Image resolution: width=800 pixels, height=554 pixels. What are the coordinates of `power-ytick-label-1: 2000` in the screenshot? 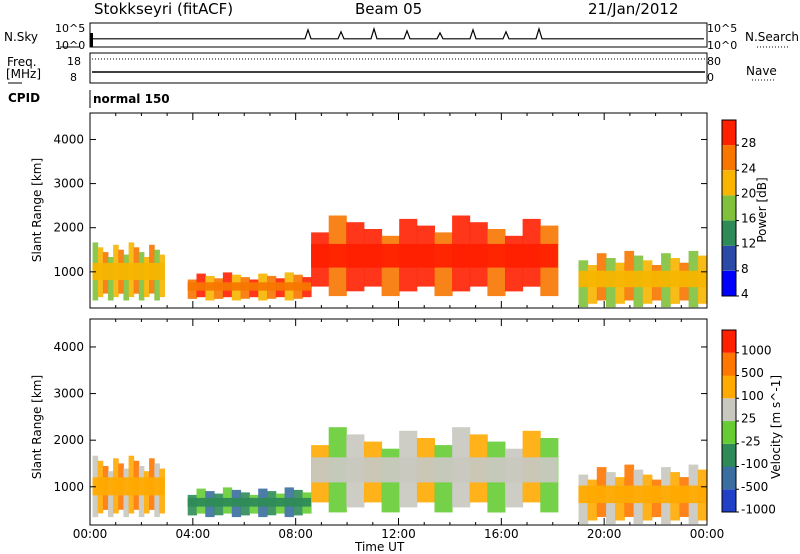 It's located at (68, 228).